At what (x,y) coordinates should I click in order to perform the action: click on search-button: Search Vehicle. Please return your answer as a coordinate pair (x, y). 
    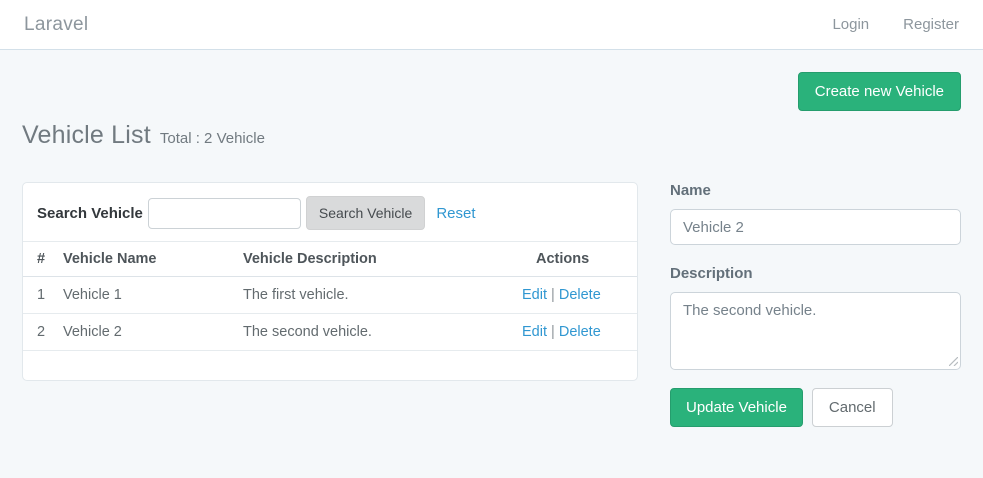
    Looking at the image, I should click on (365, 213).